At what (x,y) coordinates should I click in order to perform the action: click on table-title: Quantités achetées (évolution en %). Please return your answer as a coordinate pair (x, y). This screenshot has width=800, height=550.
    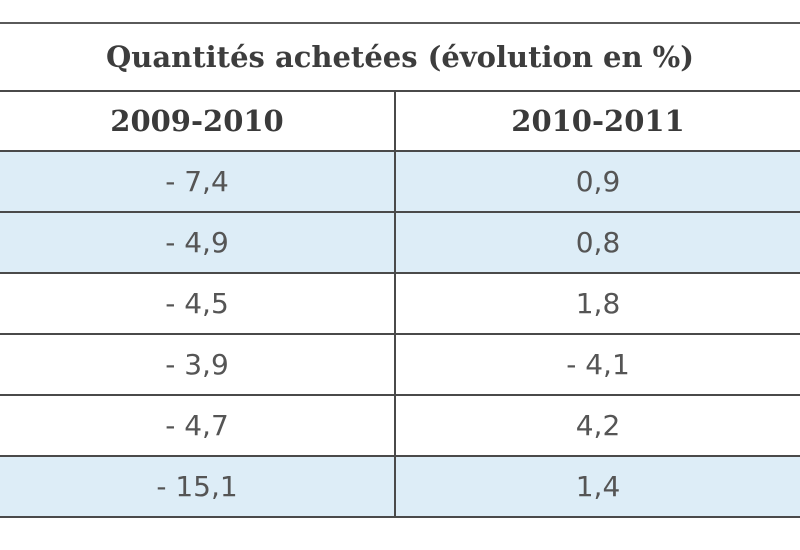
    Looking at the image, I should click on (400, 57).